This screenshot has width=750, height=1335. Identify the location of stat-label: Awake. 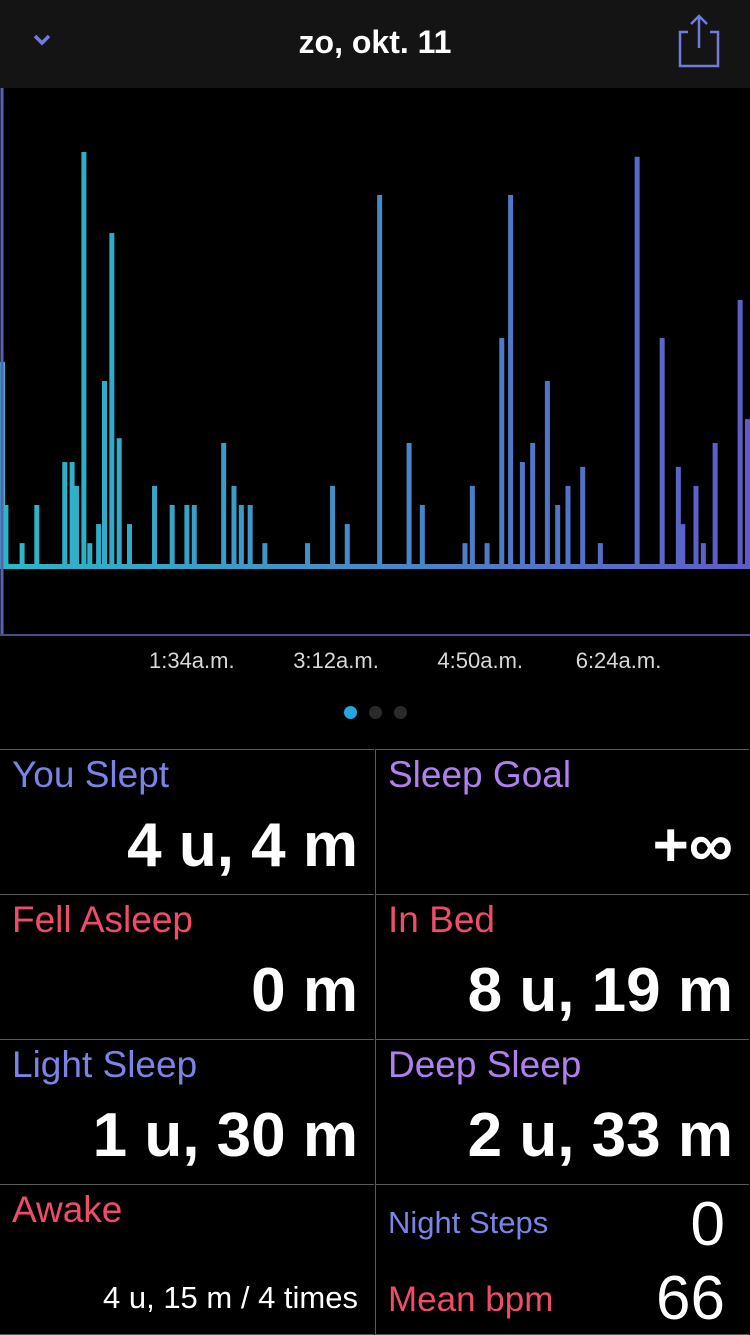
(67, 1209).